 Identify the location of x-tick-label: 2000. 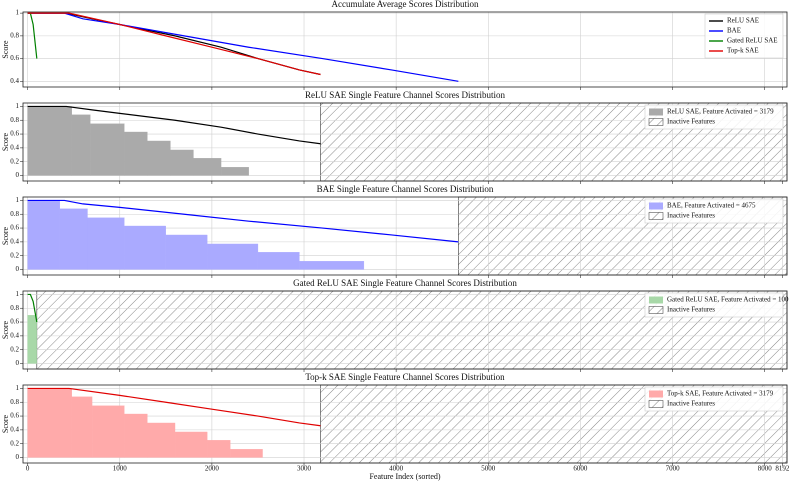
(212, 469).